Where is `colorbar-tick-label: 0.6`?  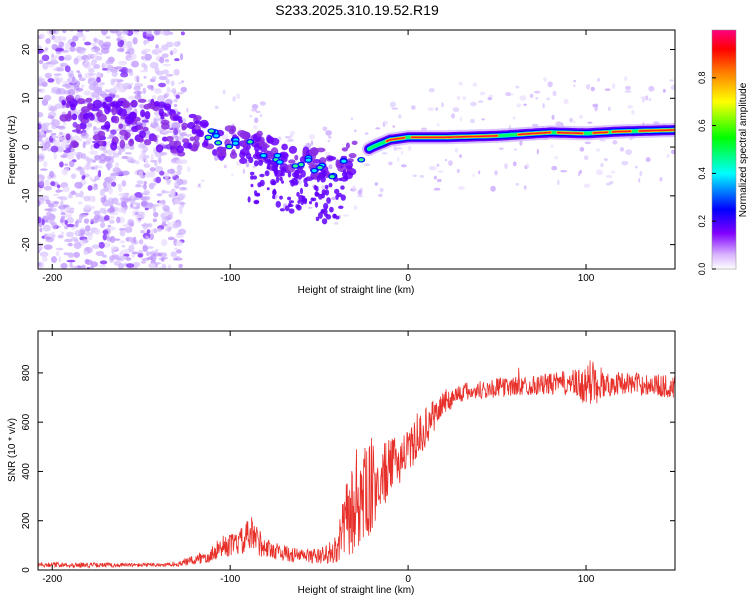 colorbar-tick-label: 0.6 is located at coordinates (702, 125).